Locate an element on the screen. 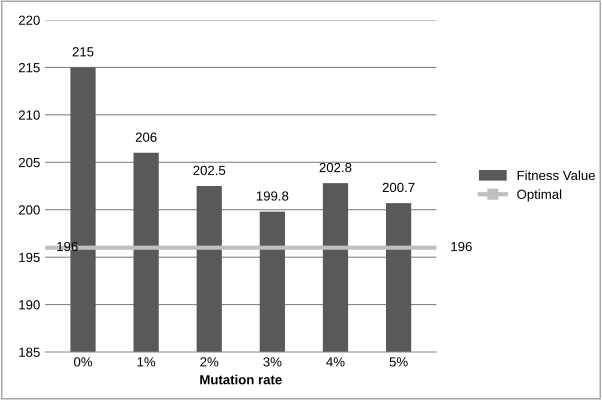 Image resolution: width=602 pixels, height=400 pixels. x-tick-label: 5% is located at coordinates (399, 362).